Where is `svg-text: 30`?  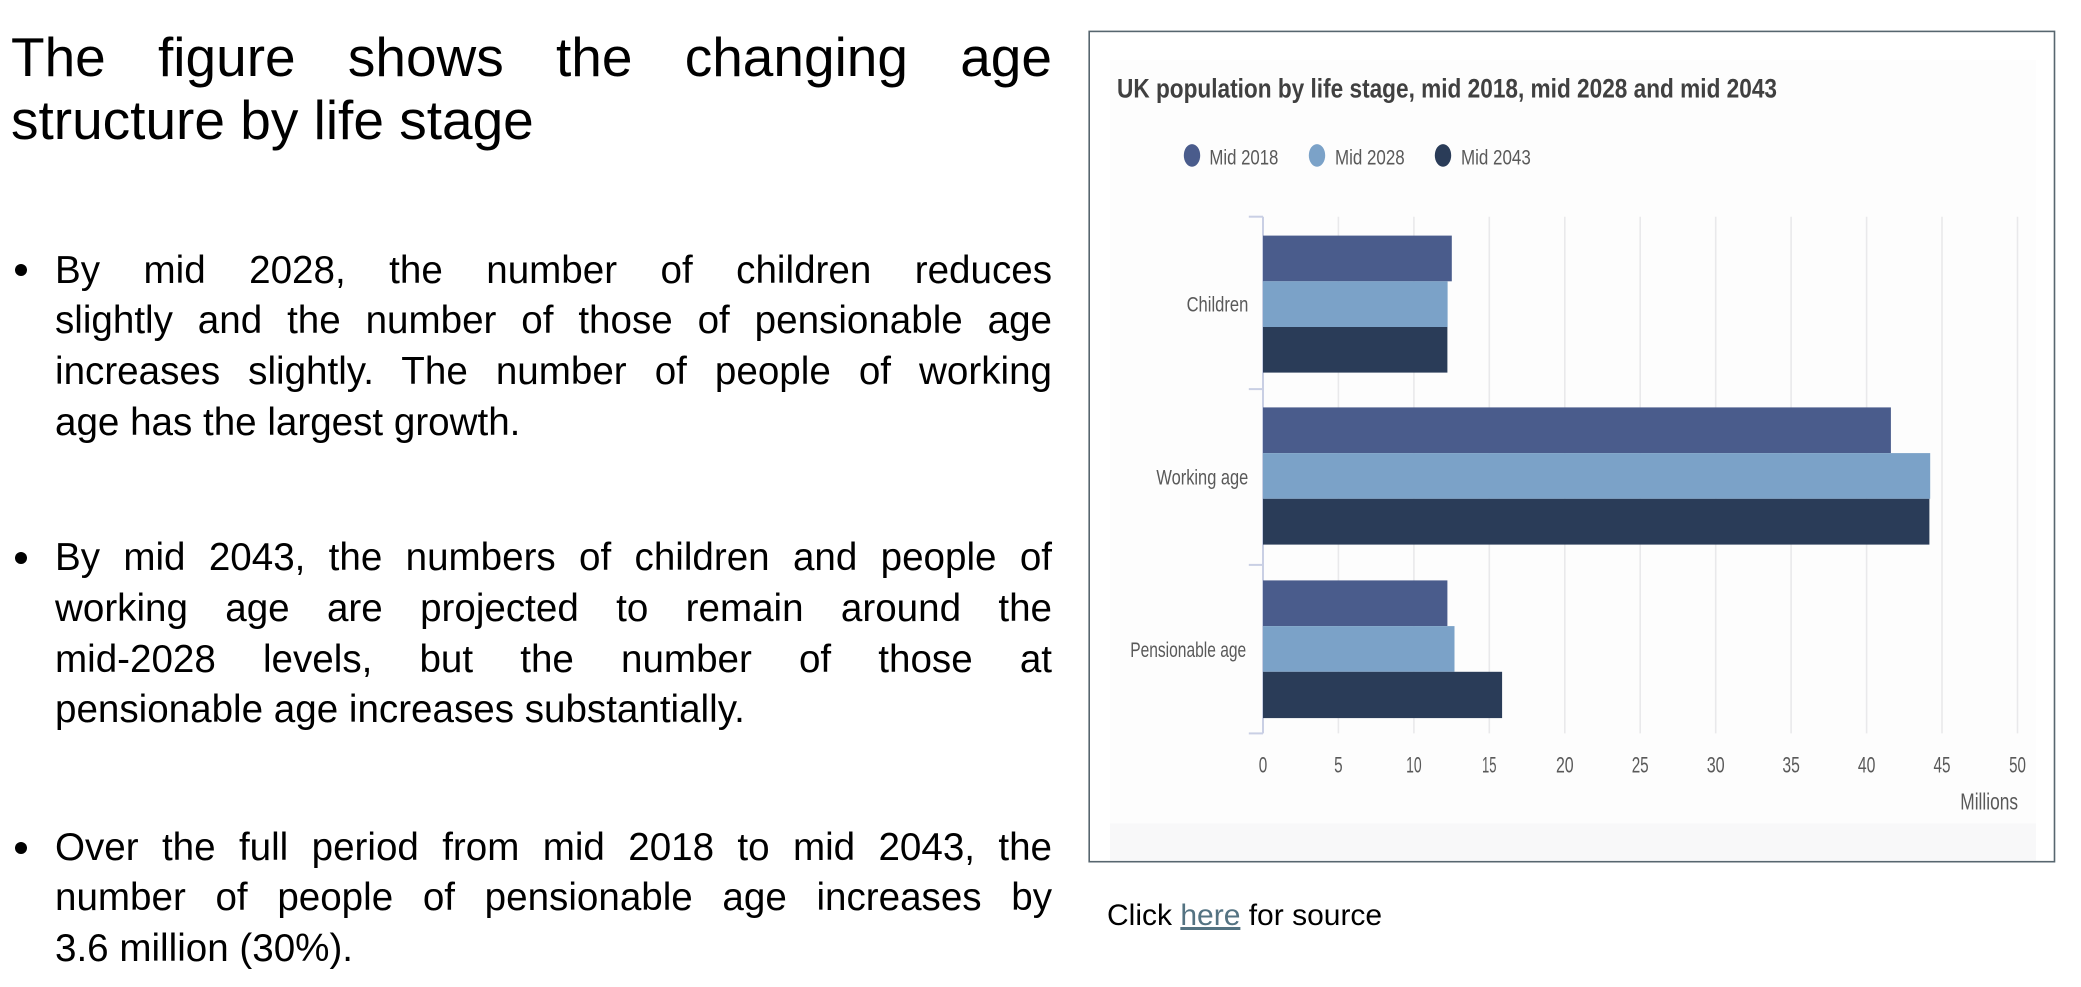
svg-text: 30 is located at coordinates (1716, 764).